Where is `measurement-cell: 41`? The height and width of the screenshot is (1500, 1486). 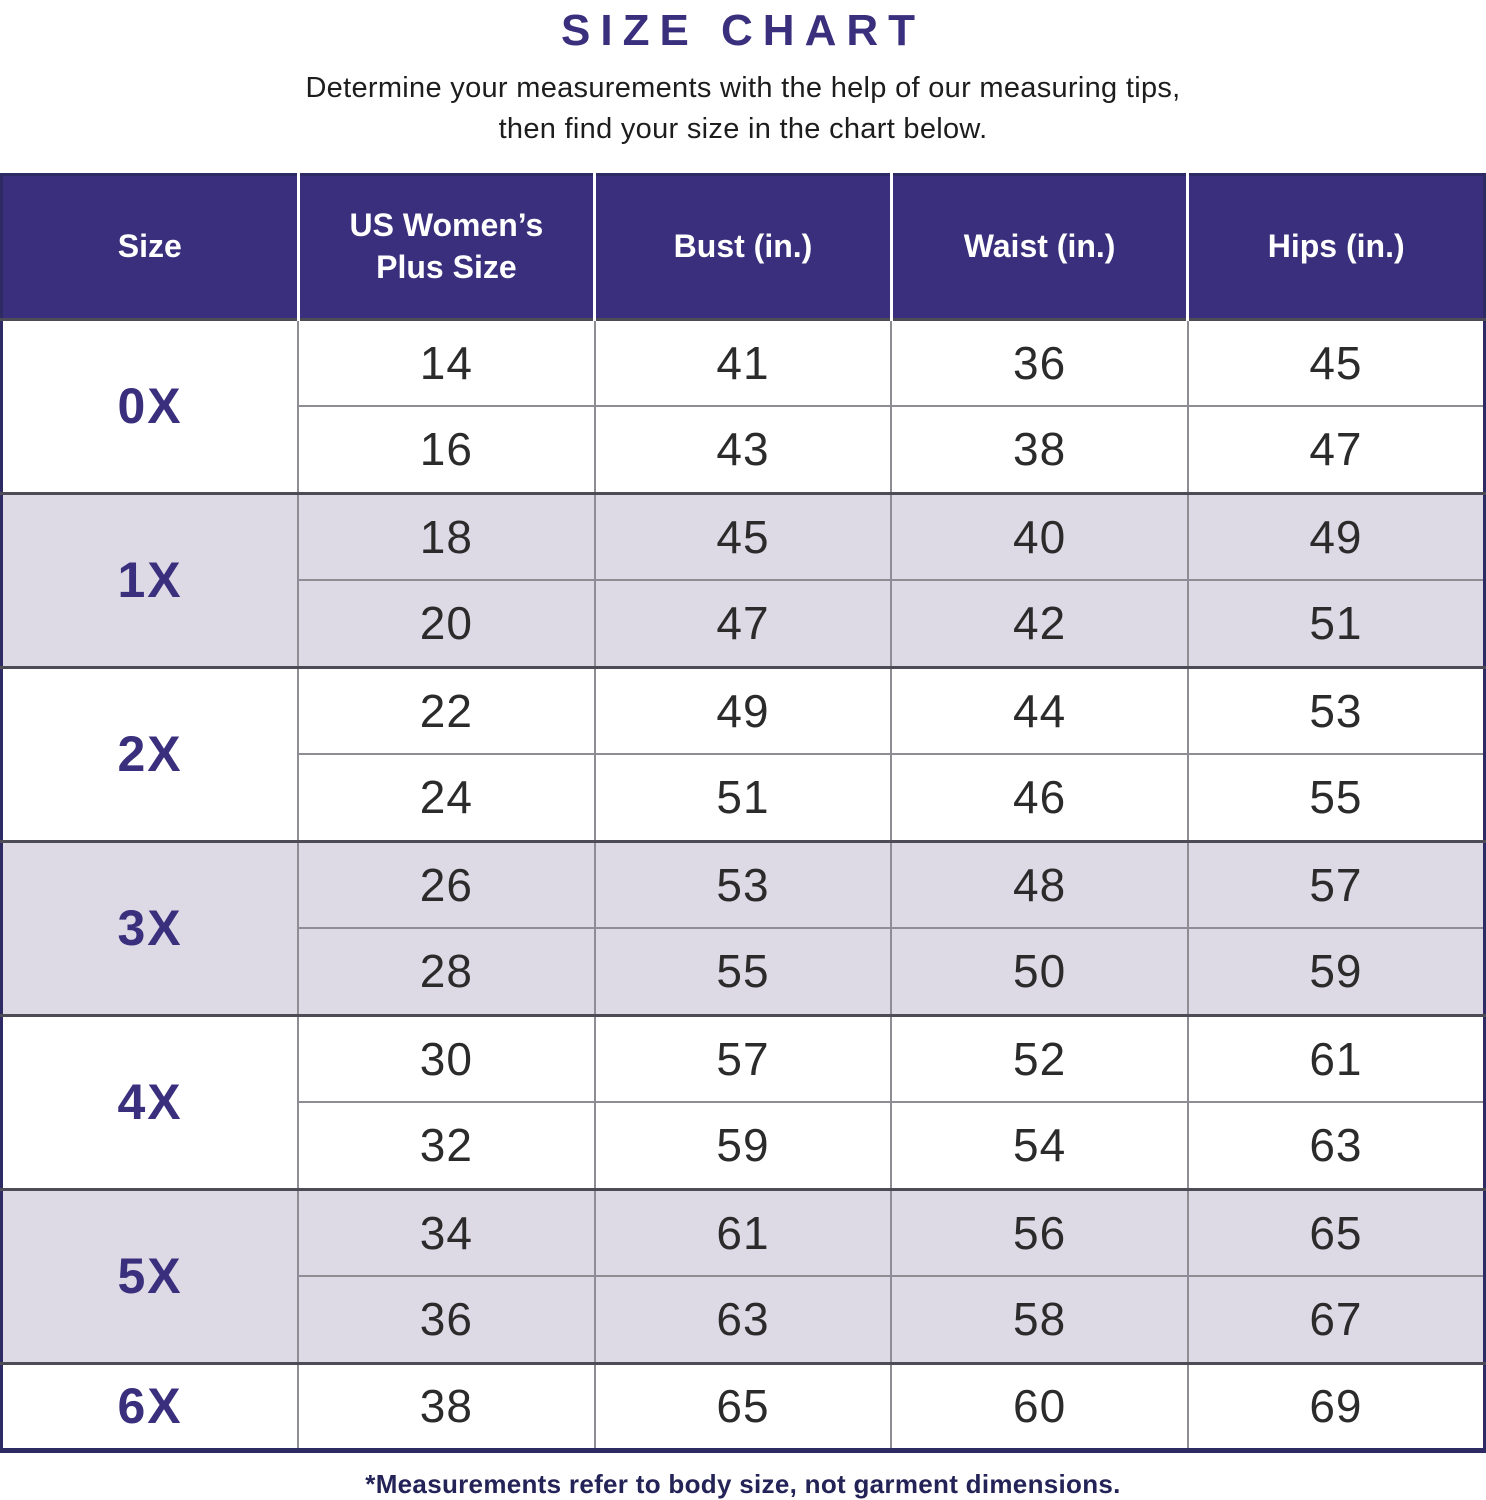 measurement-cell: 41 is located at coordinates (742, 362).